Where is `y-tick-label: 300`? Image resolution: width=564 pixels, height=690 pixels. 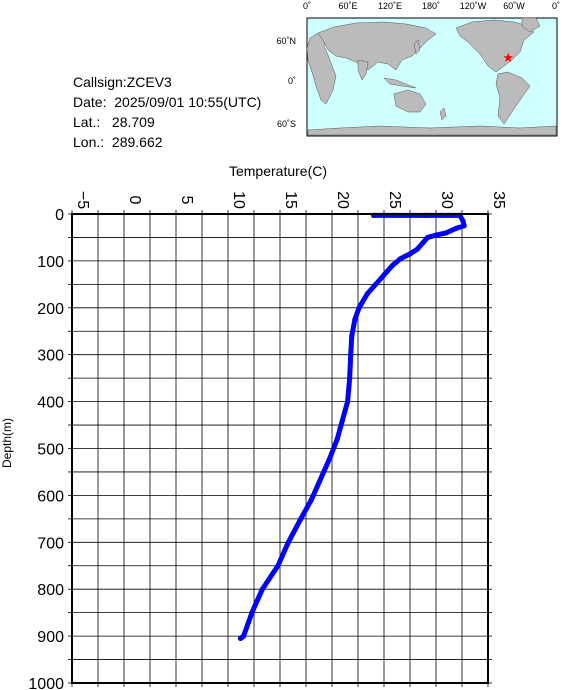
y-tick-label: 300 is located at coordinates (50, 356).